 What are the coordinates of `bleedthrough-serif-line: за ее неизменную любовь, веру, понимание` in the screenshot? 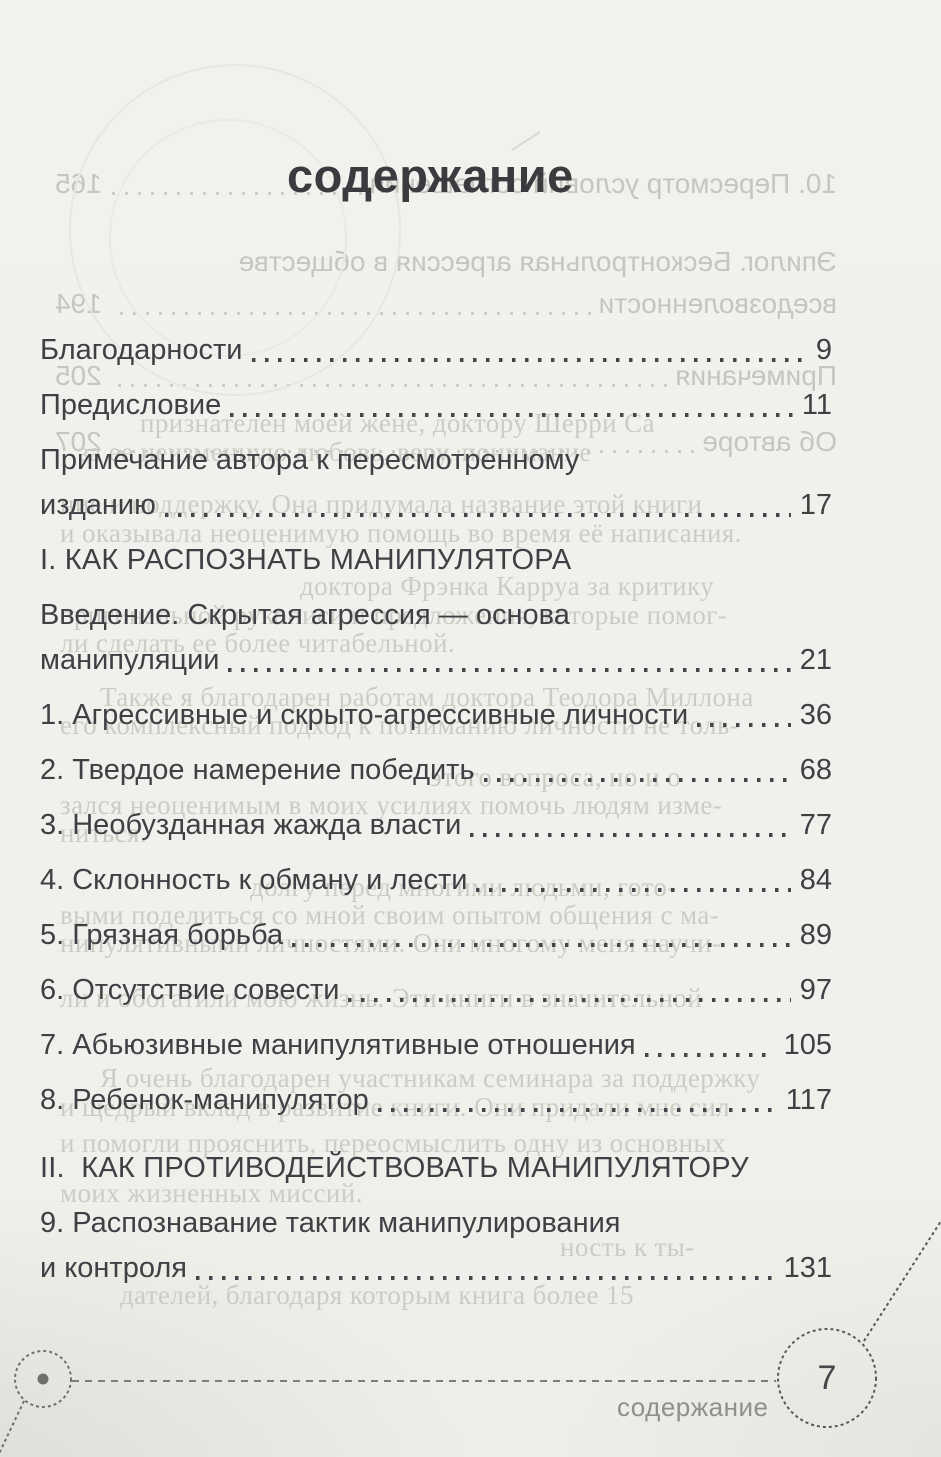 It's located at (335, 452).